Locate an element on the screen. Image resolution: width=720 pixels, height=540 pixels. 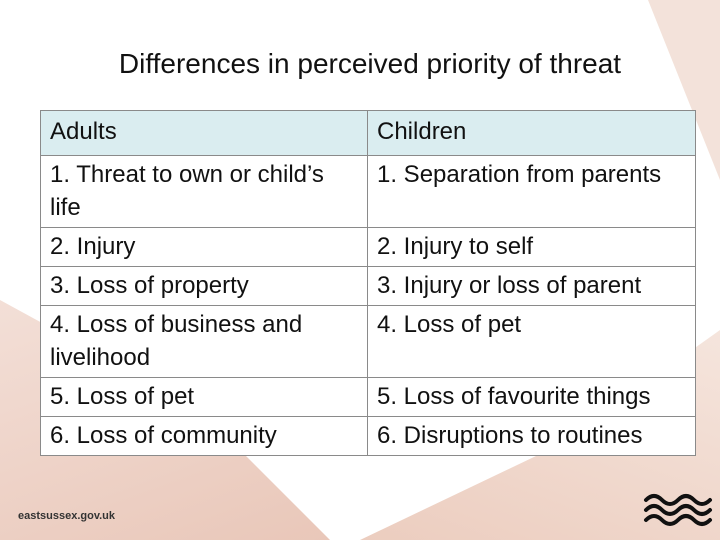
east-sussex-waves-logo-icon is located at coordinates (678, 510).